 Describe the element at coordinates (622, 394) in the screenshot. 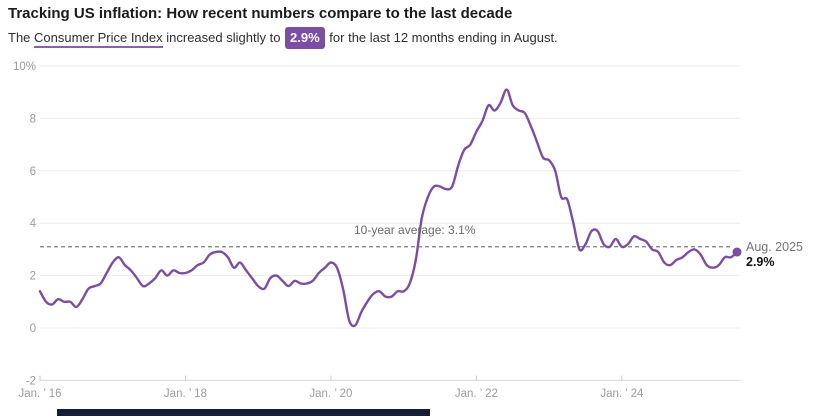

I see `x-axis-tick-label: Jan. ’ 24` at that location.